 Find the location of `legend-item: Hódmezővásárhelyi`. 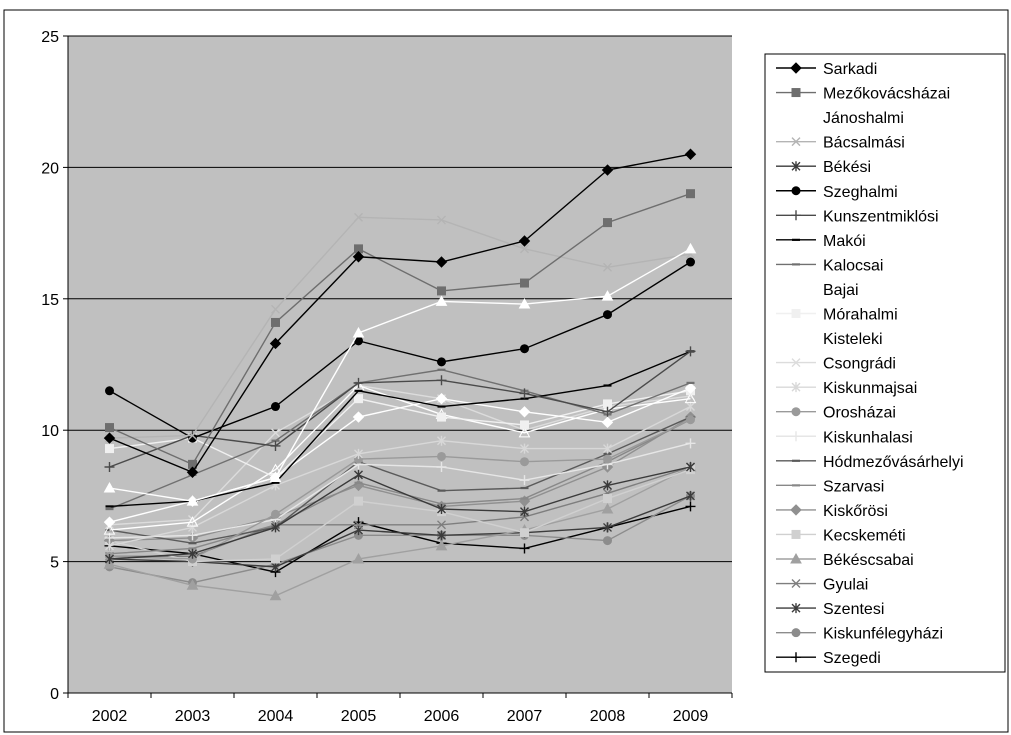

legend-item: Hódmezővásárhelyi is located at coordinates (870, 462).